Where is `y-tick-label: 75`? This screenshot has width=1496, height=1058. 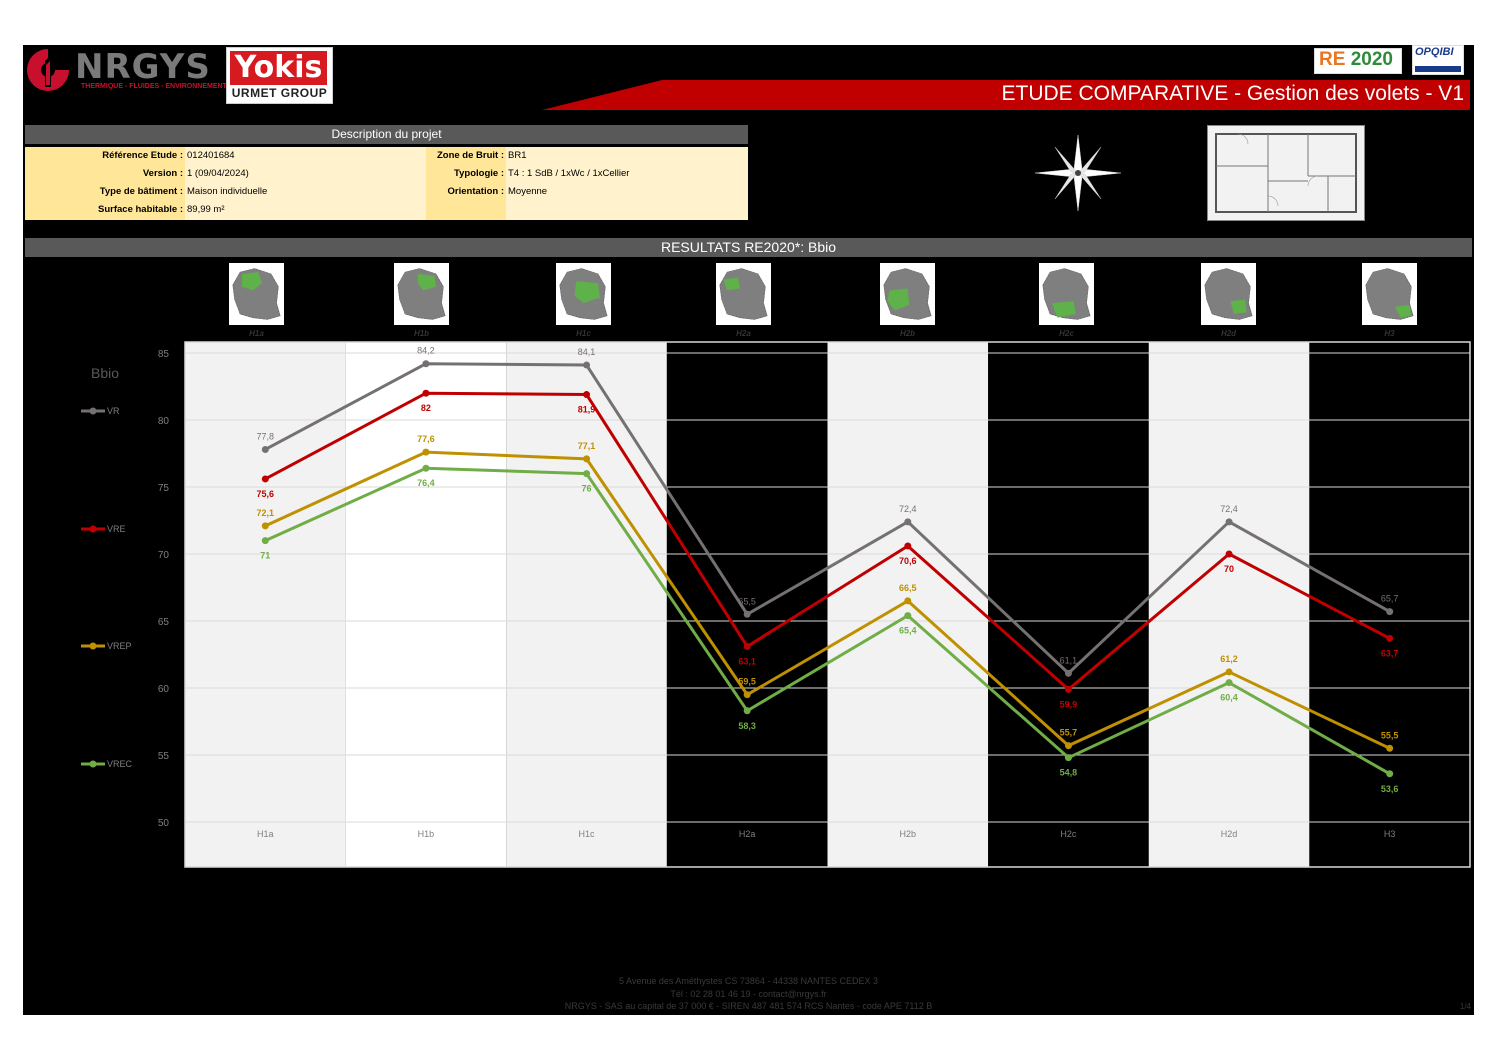
y-tick-label: 75 is located at coordinates (164, 488).